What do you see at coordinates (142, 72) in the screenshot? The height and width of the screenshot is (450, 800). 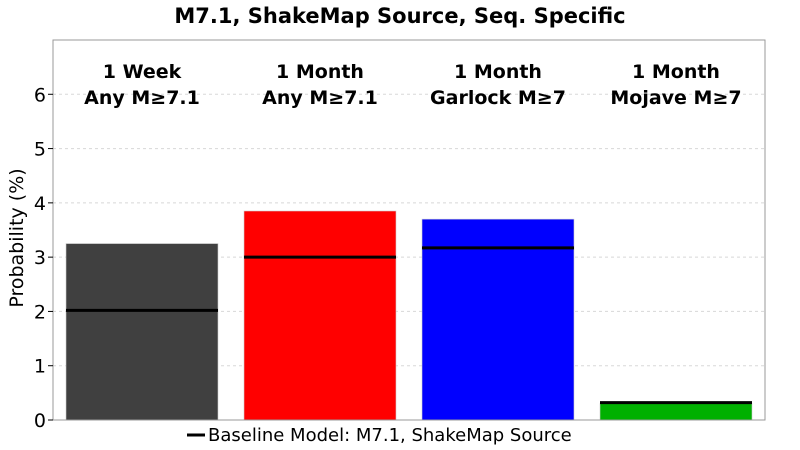 I see `category-label-line1: 1 Week` at bounding box center [142, 72].